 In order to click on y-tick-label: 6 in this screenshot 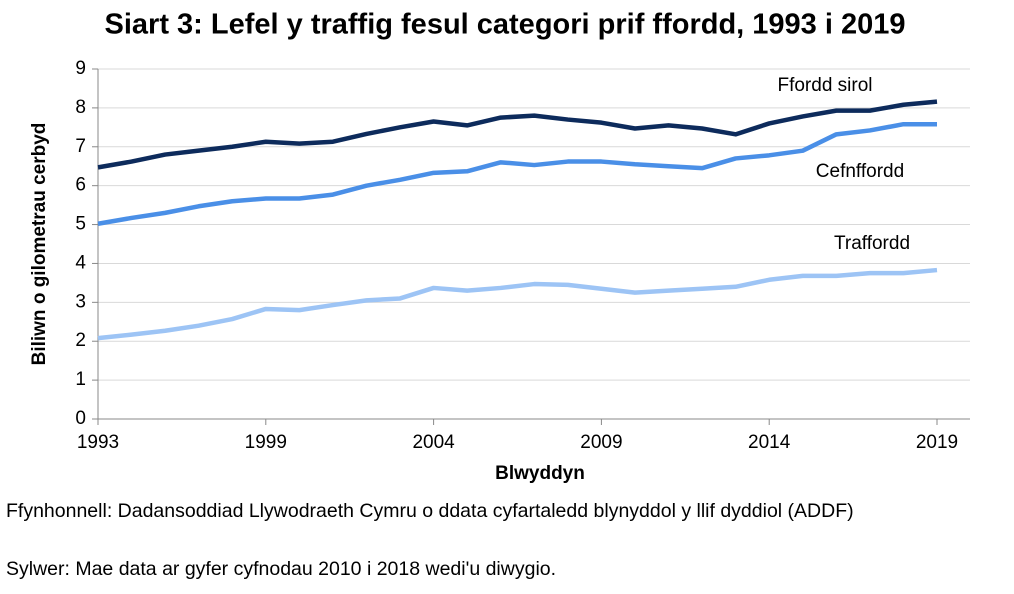, I will do `click(80, 185)`.